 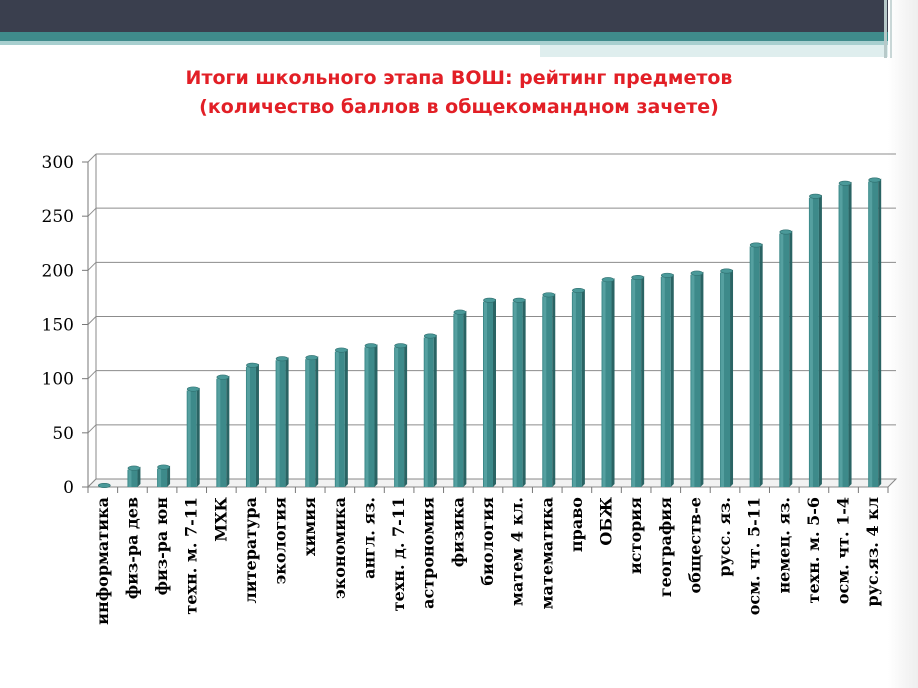 What do you see at coordinates (191, 556) in the screenshot?
I see `x-tick-label: техн. м. 7-11` at bounding box center [191, 556].